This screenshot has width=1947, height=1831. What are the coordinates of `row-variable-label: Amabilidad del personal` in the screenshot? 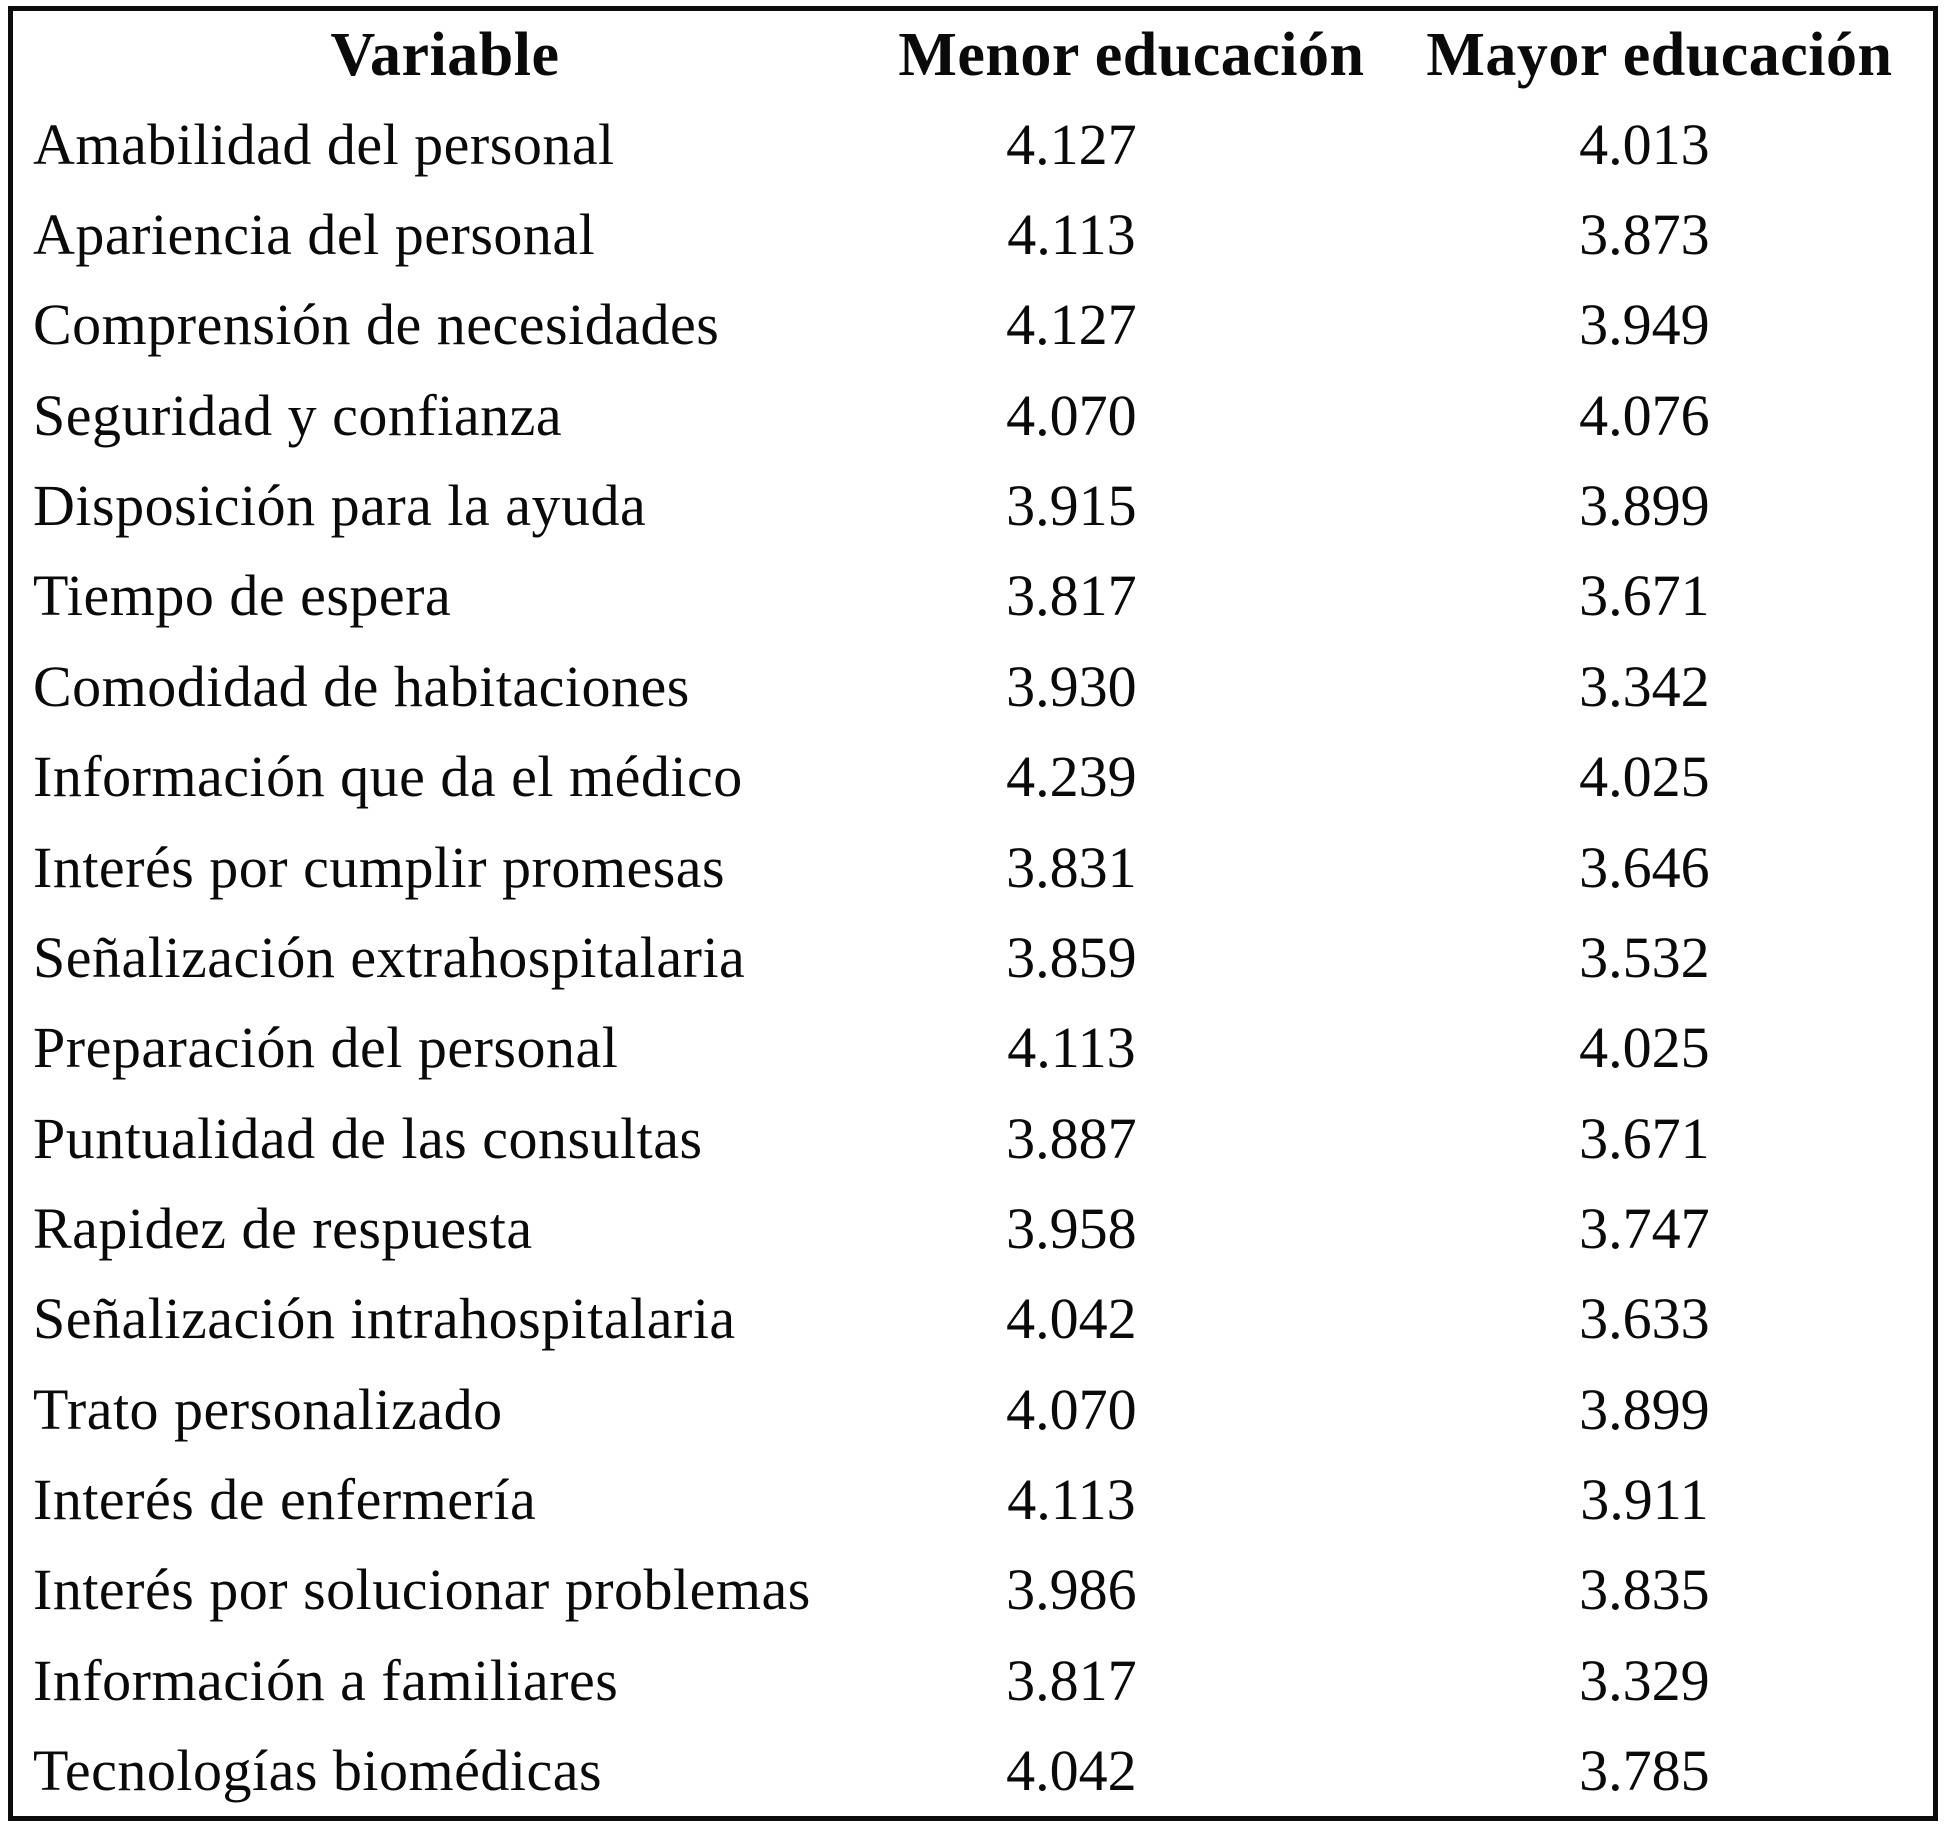 It's located at (324, 144).